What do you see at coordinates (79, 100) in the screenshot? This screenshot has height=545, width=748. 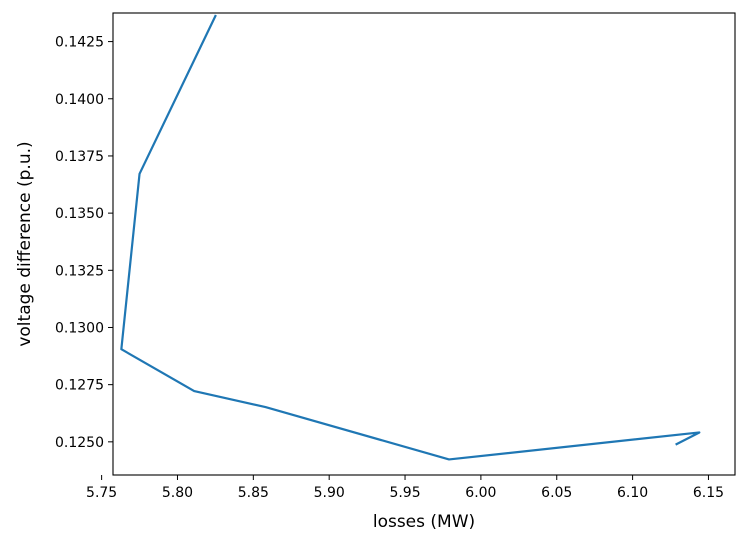 I see `y-tick-label: 0.1400` at bounding box center [79, 100].